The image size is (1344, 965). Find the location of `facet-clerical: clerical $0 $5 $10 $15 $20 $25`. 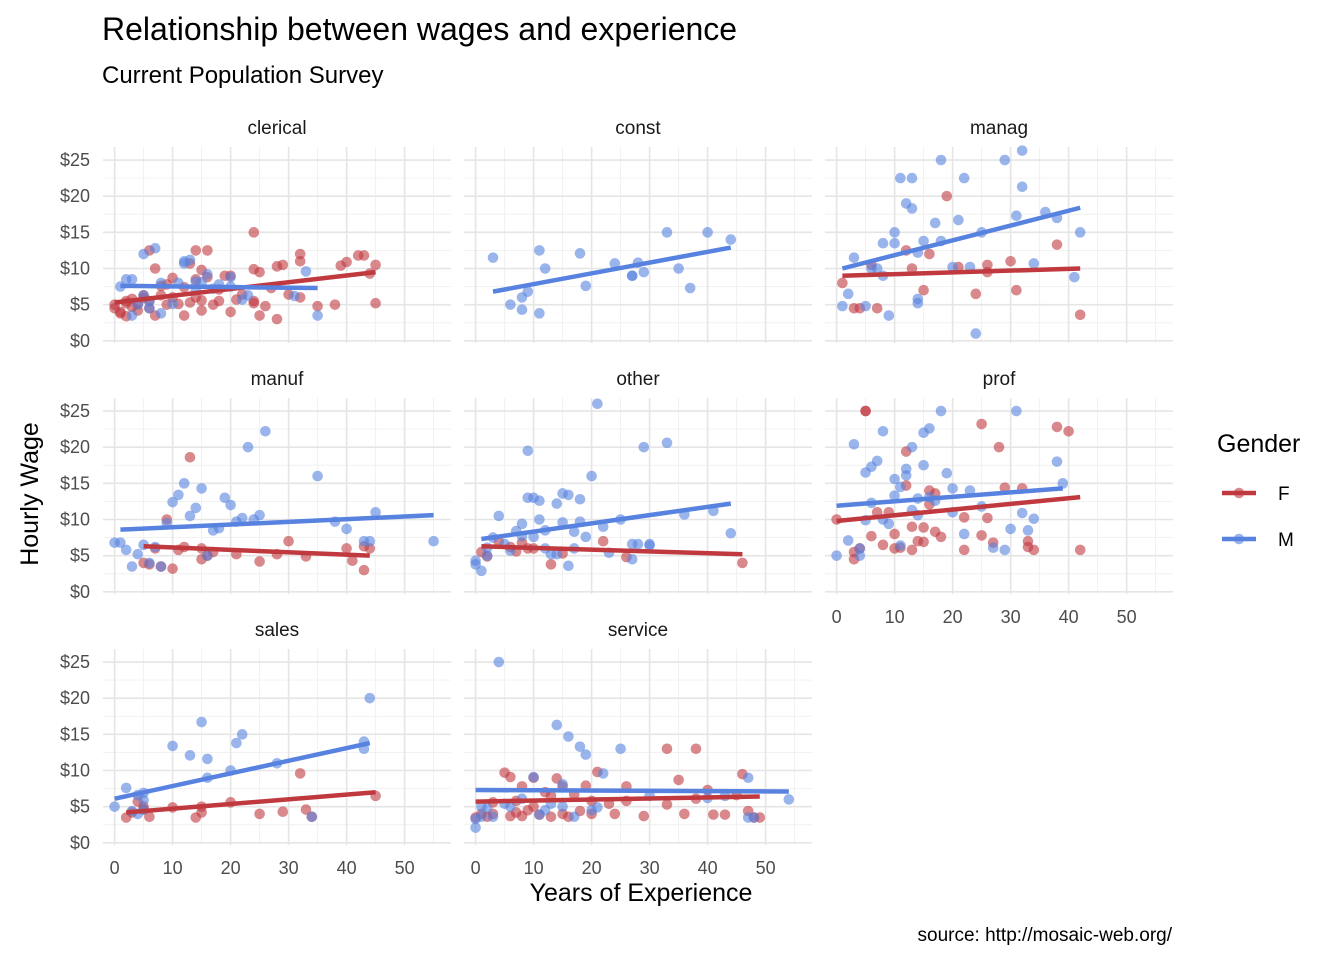

facet-clerical: clerical $0 $5 $10 $15 $20 $25 is located at coordinates (255, 234).